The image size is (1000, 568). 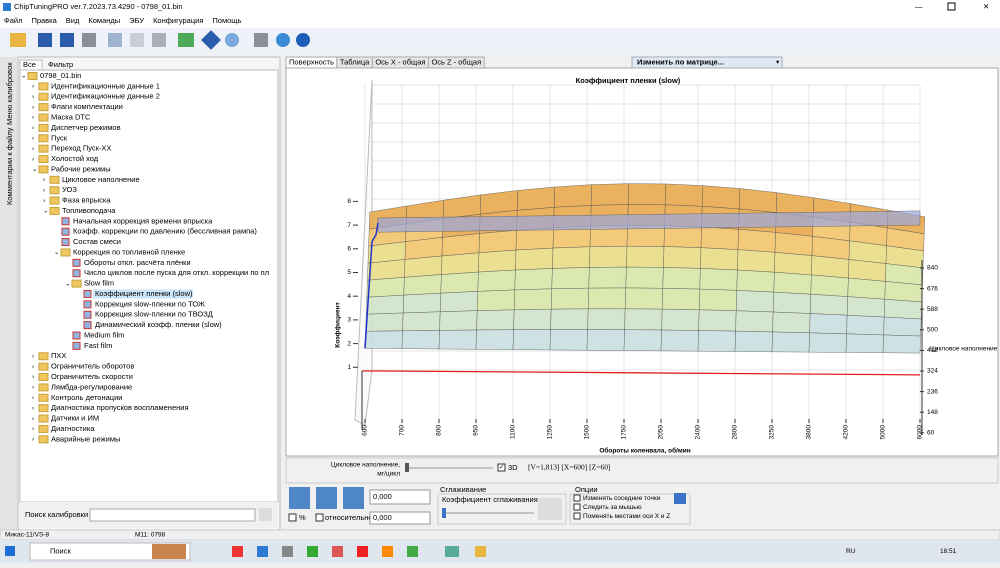 I want to click on tree-item: Обороты откл. расчёта плёнки, so click(x=137, y=262).